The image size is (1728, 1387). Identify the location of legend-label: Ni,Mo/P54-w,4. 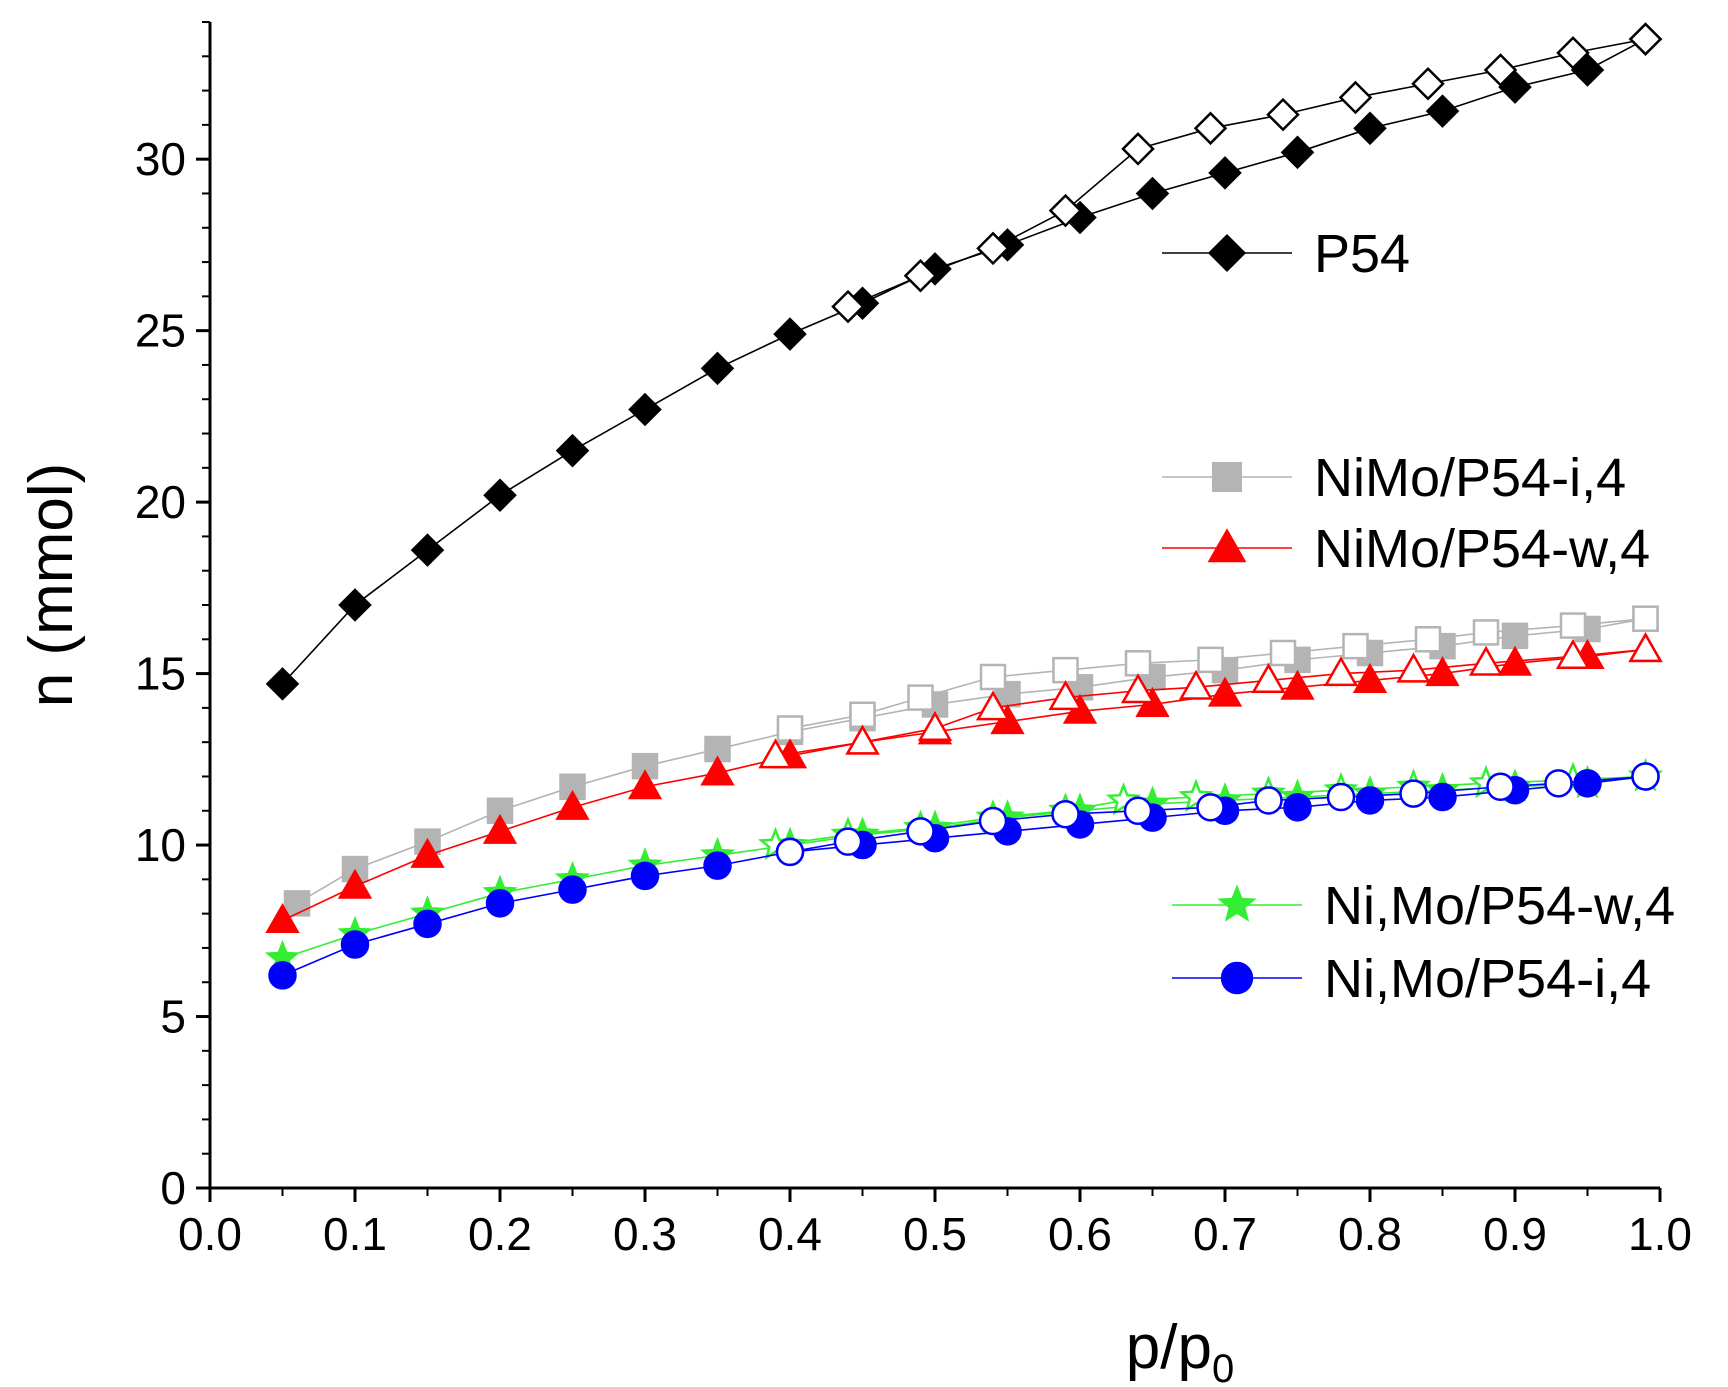
(1499, 906).